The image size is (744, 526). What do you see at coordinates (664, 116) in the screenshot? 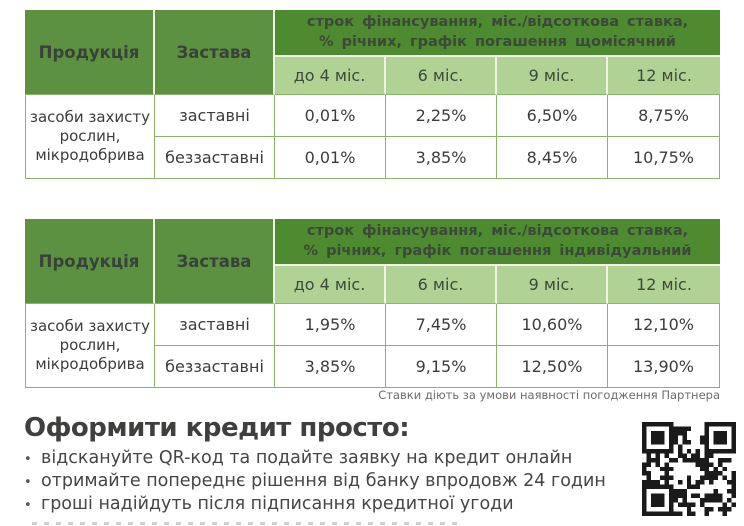
I see `rate-cell: 8,75%` at bounding box center [664, 116].